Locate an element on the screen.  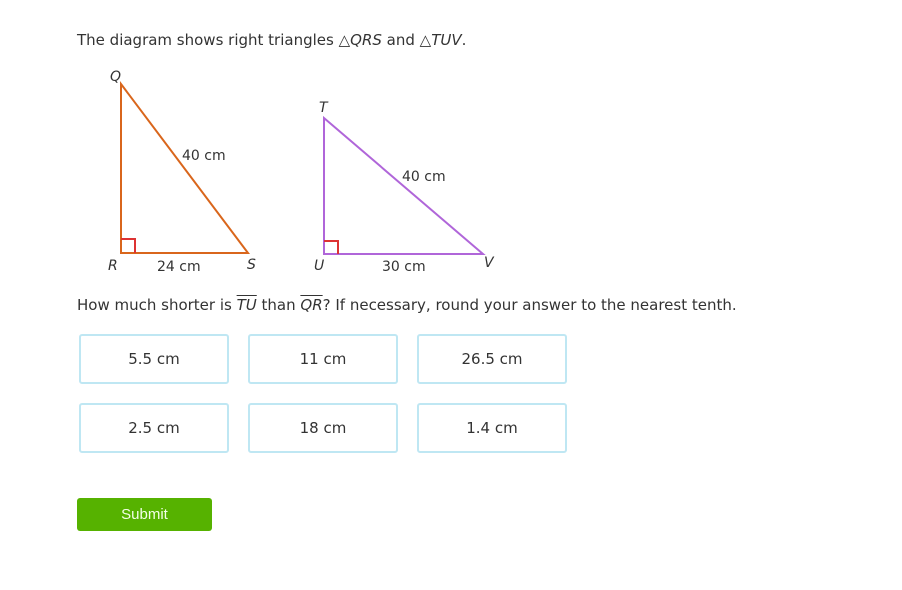
choice-button: 5.5 cm is located at coordinates (154, 359).